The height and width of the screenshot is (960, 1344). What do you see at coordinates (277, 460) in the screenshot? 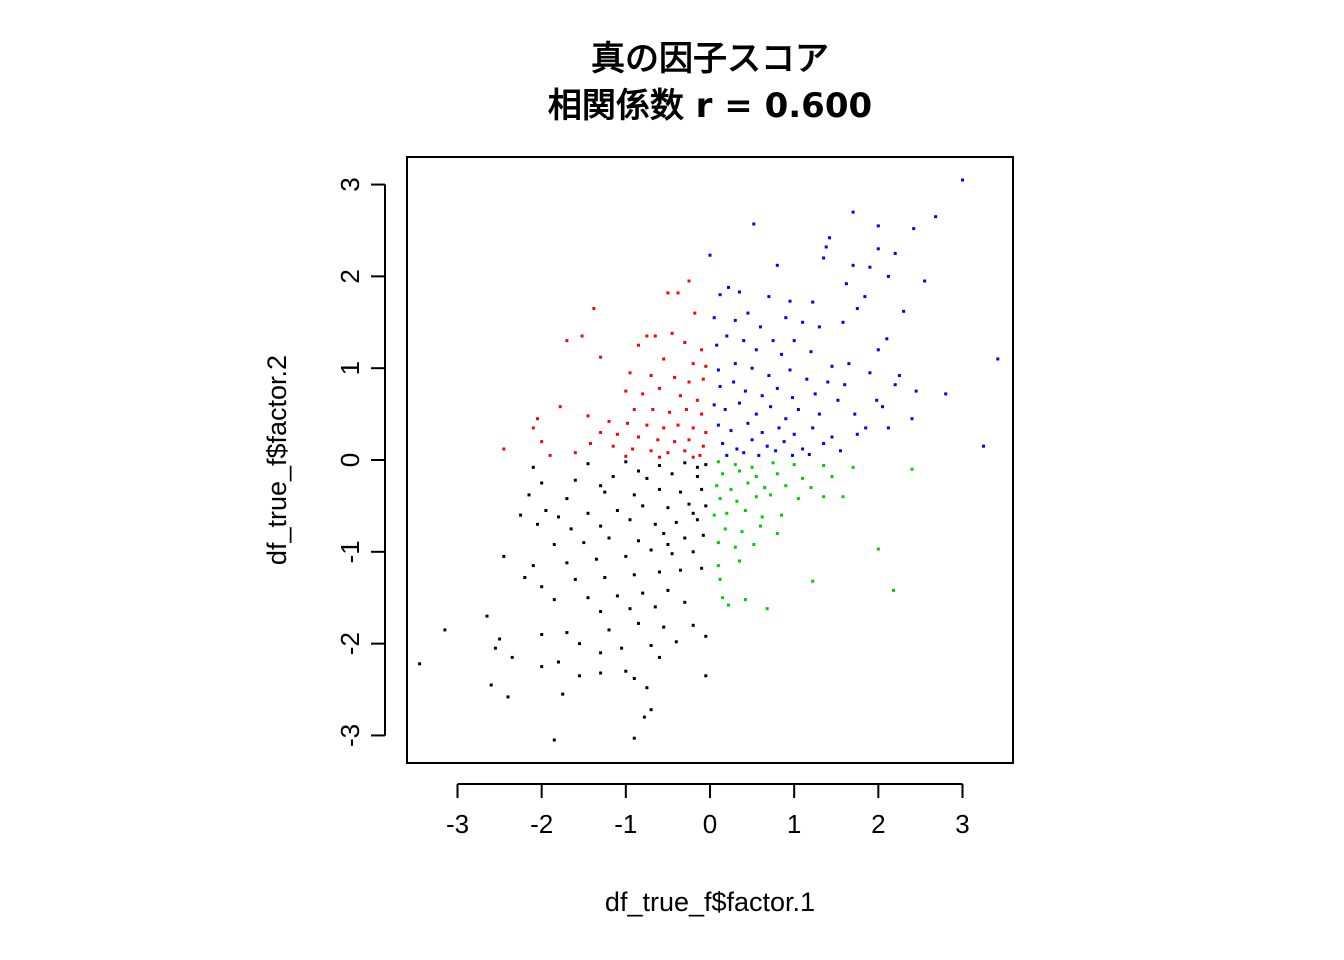
I see `y-axis-label: df_true_f$factor.2` at bounding box center [277, 460].